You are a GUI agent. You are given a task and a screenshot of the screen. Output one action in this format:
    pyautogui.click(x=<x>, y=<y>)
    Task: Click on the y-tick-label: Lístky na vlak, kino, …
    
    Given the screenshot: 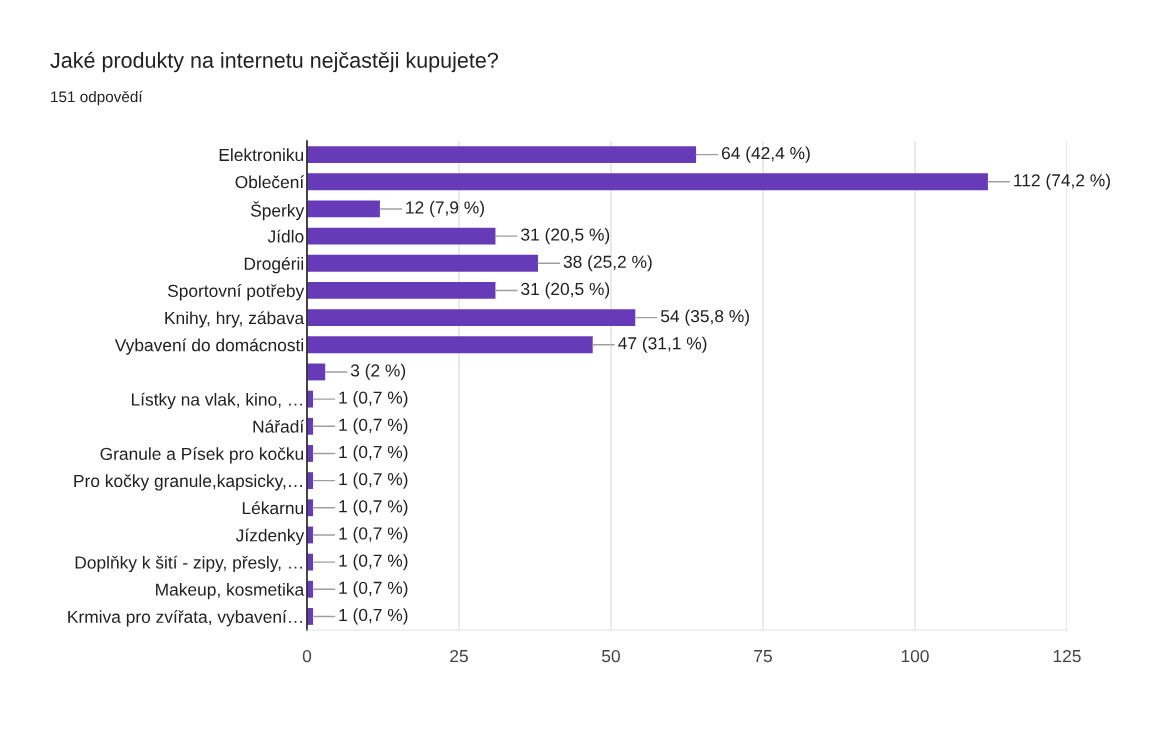 What is the action you would take?
    pyautogui.click(x=216, y=401)
    